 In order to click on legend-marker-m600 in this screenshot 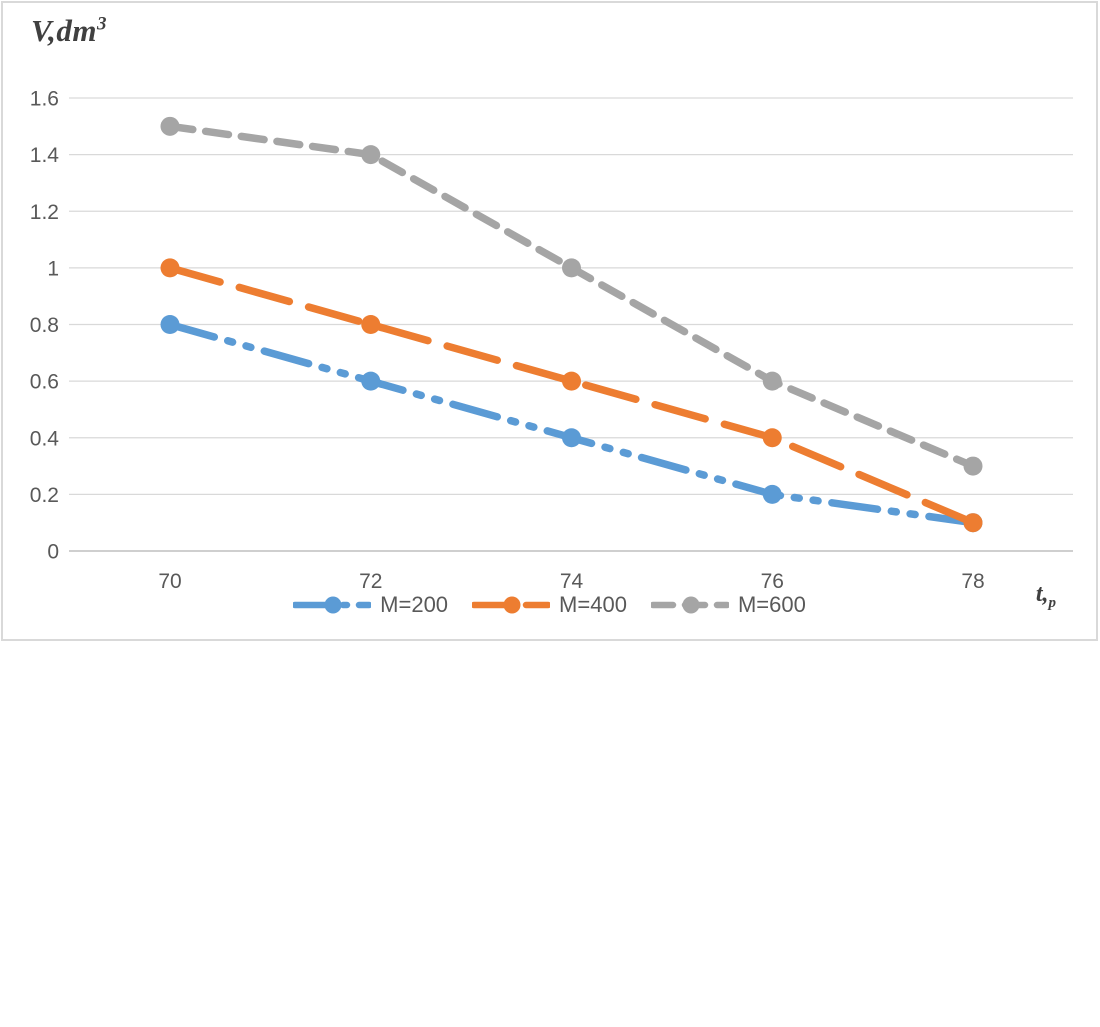, I will do `click(691, 605)`.